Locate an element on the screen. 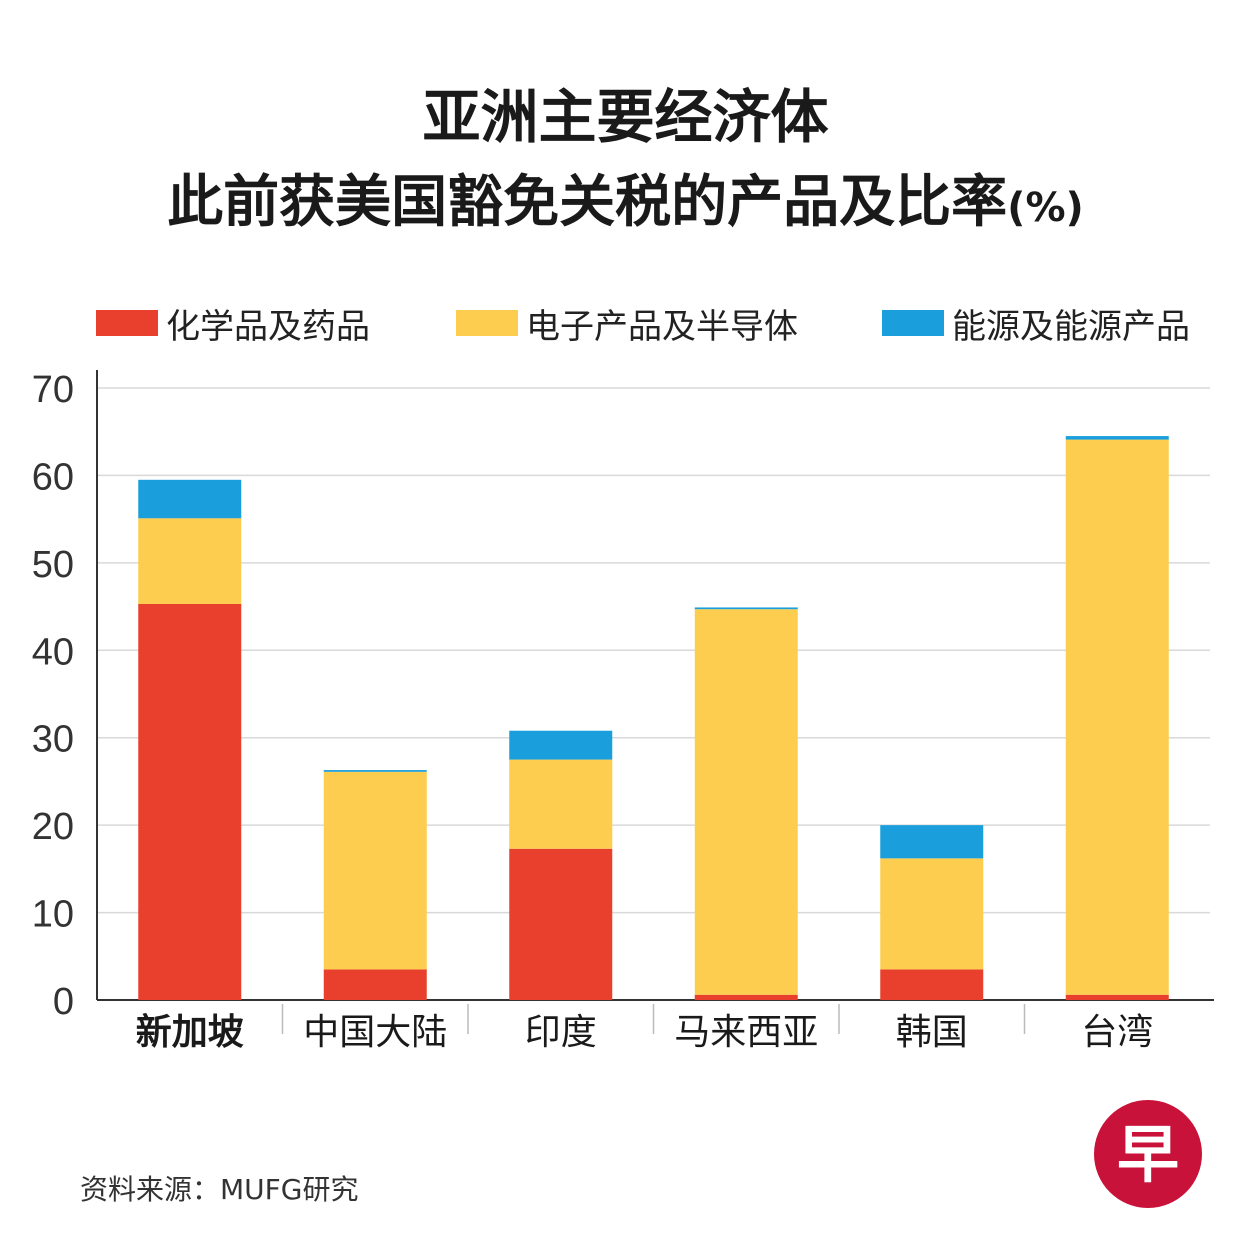 Image resolution: width=1251 pixels, height=1251 pixels. legend: 化学品及药品 电子产品及半导体 能源及能源产品 is located at coordinates (625, 325).